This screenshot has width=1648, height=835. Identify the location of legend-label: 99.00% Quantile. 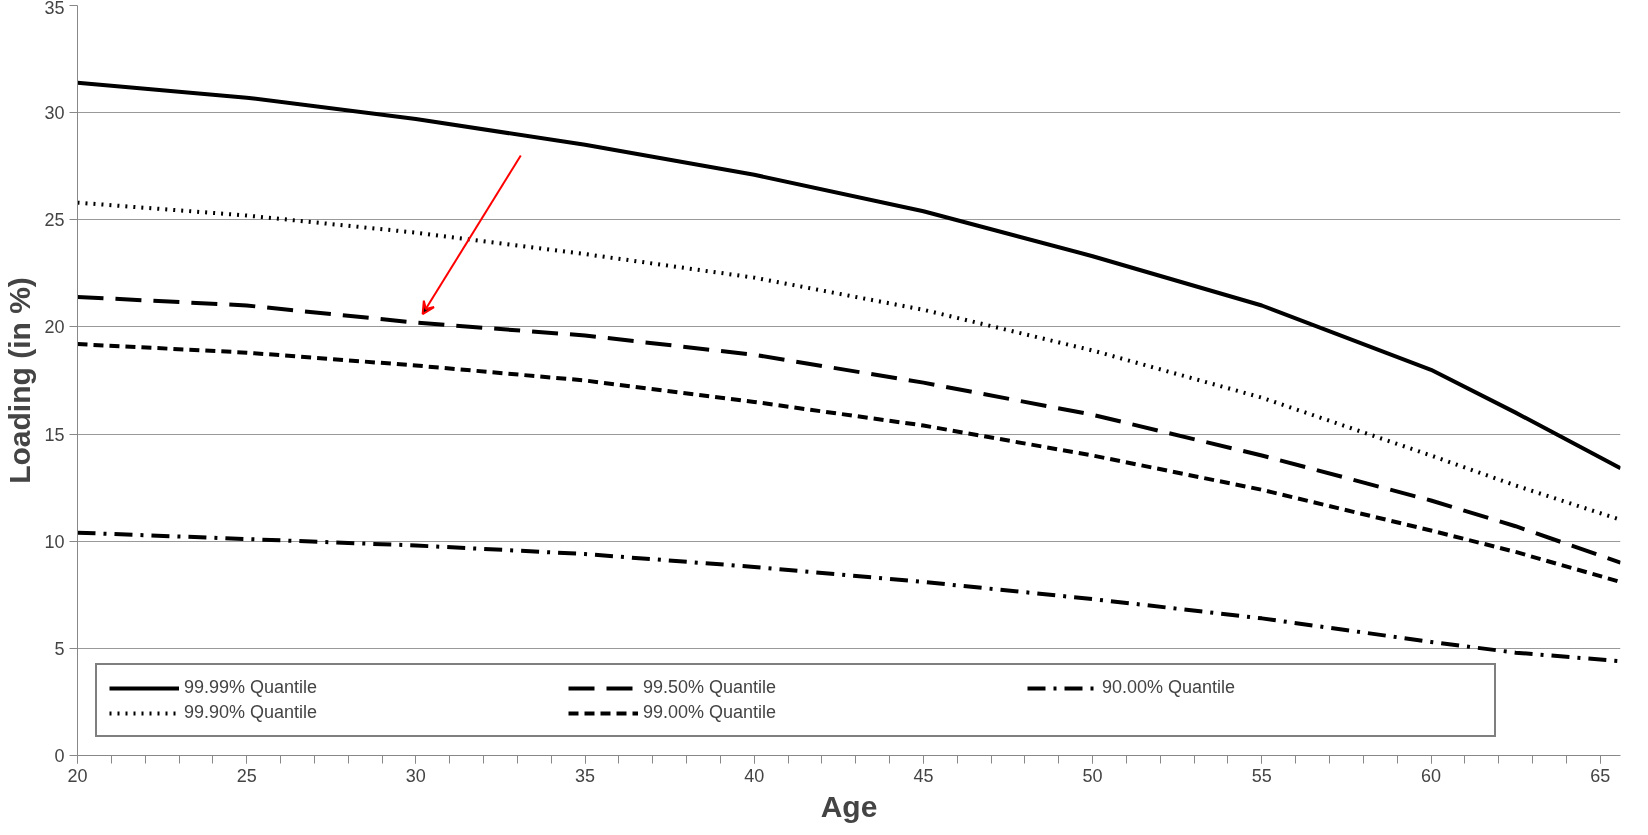
(710, 712).